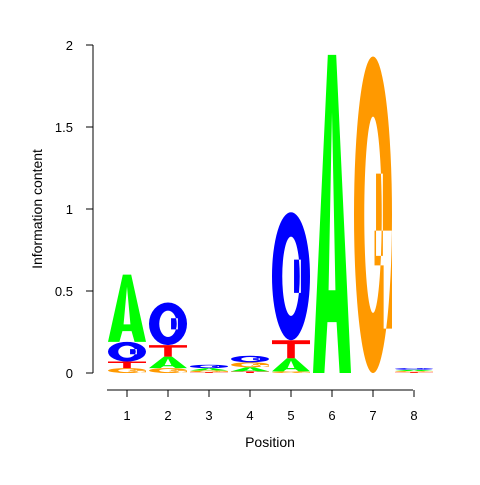 The image size is (480, 485). What do you see at coordinates (167, 415) in the screenshot?
I see `x-tick-label: 2` at bounding box center [167, 415].